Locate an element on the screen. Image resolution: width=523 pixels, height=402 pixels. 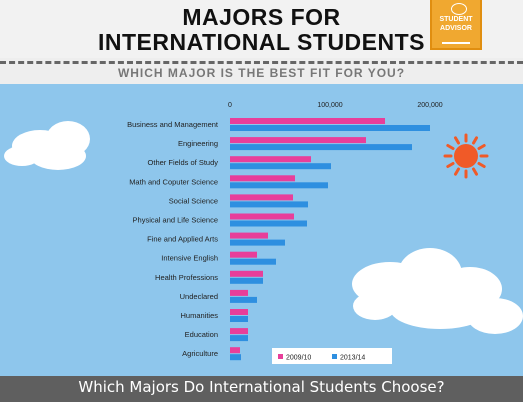
cloud-icon-left is located at coordinates (47, 145).